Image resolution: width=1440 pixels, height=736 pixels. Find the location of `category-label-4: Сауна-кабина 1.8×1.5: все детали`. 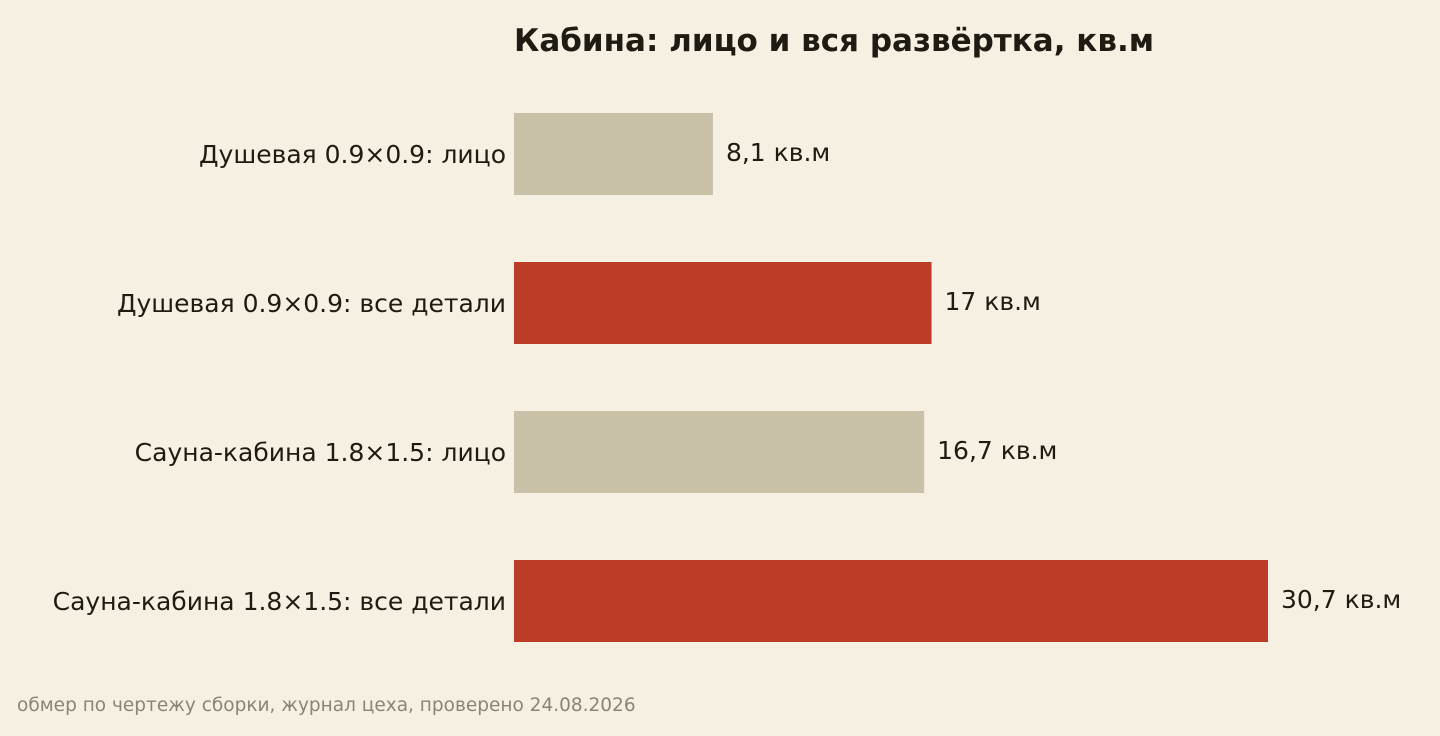

category-label-4: Сауна-кабина 1.8×1.5: все детали is located at coordinates (279, 601).